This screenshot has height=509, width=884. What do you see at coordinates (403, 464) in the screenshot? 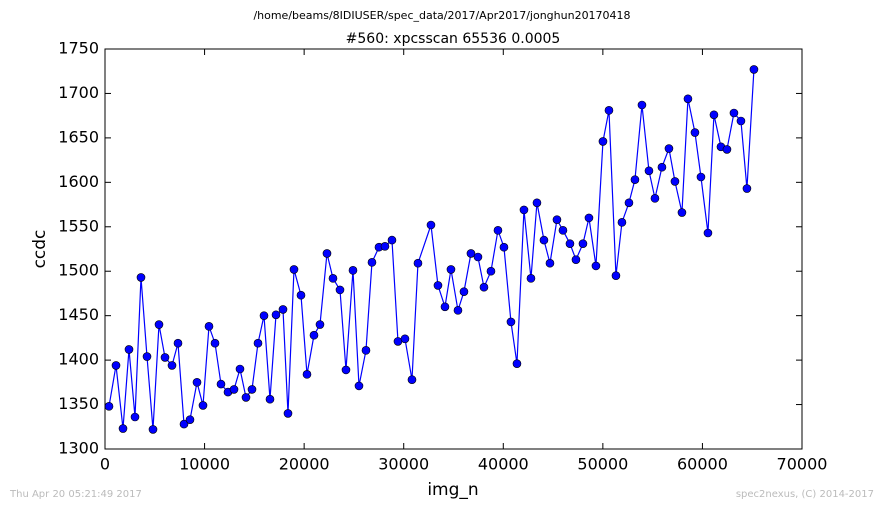
I see `x-tick-label: 30000` at bounding box center [403, 464].